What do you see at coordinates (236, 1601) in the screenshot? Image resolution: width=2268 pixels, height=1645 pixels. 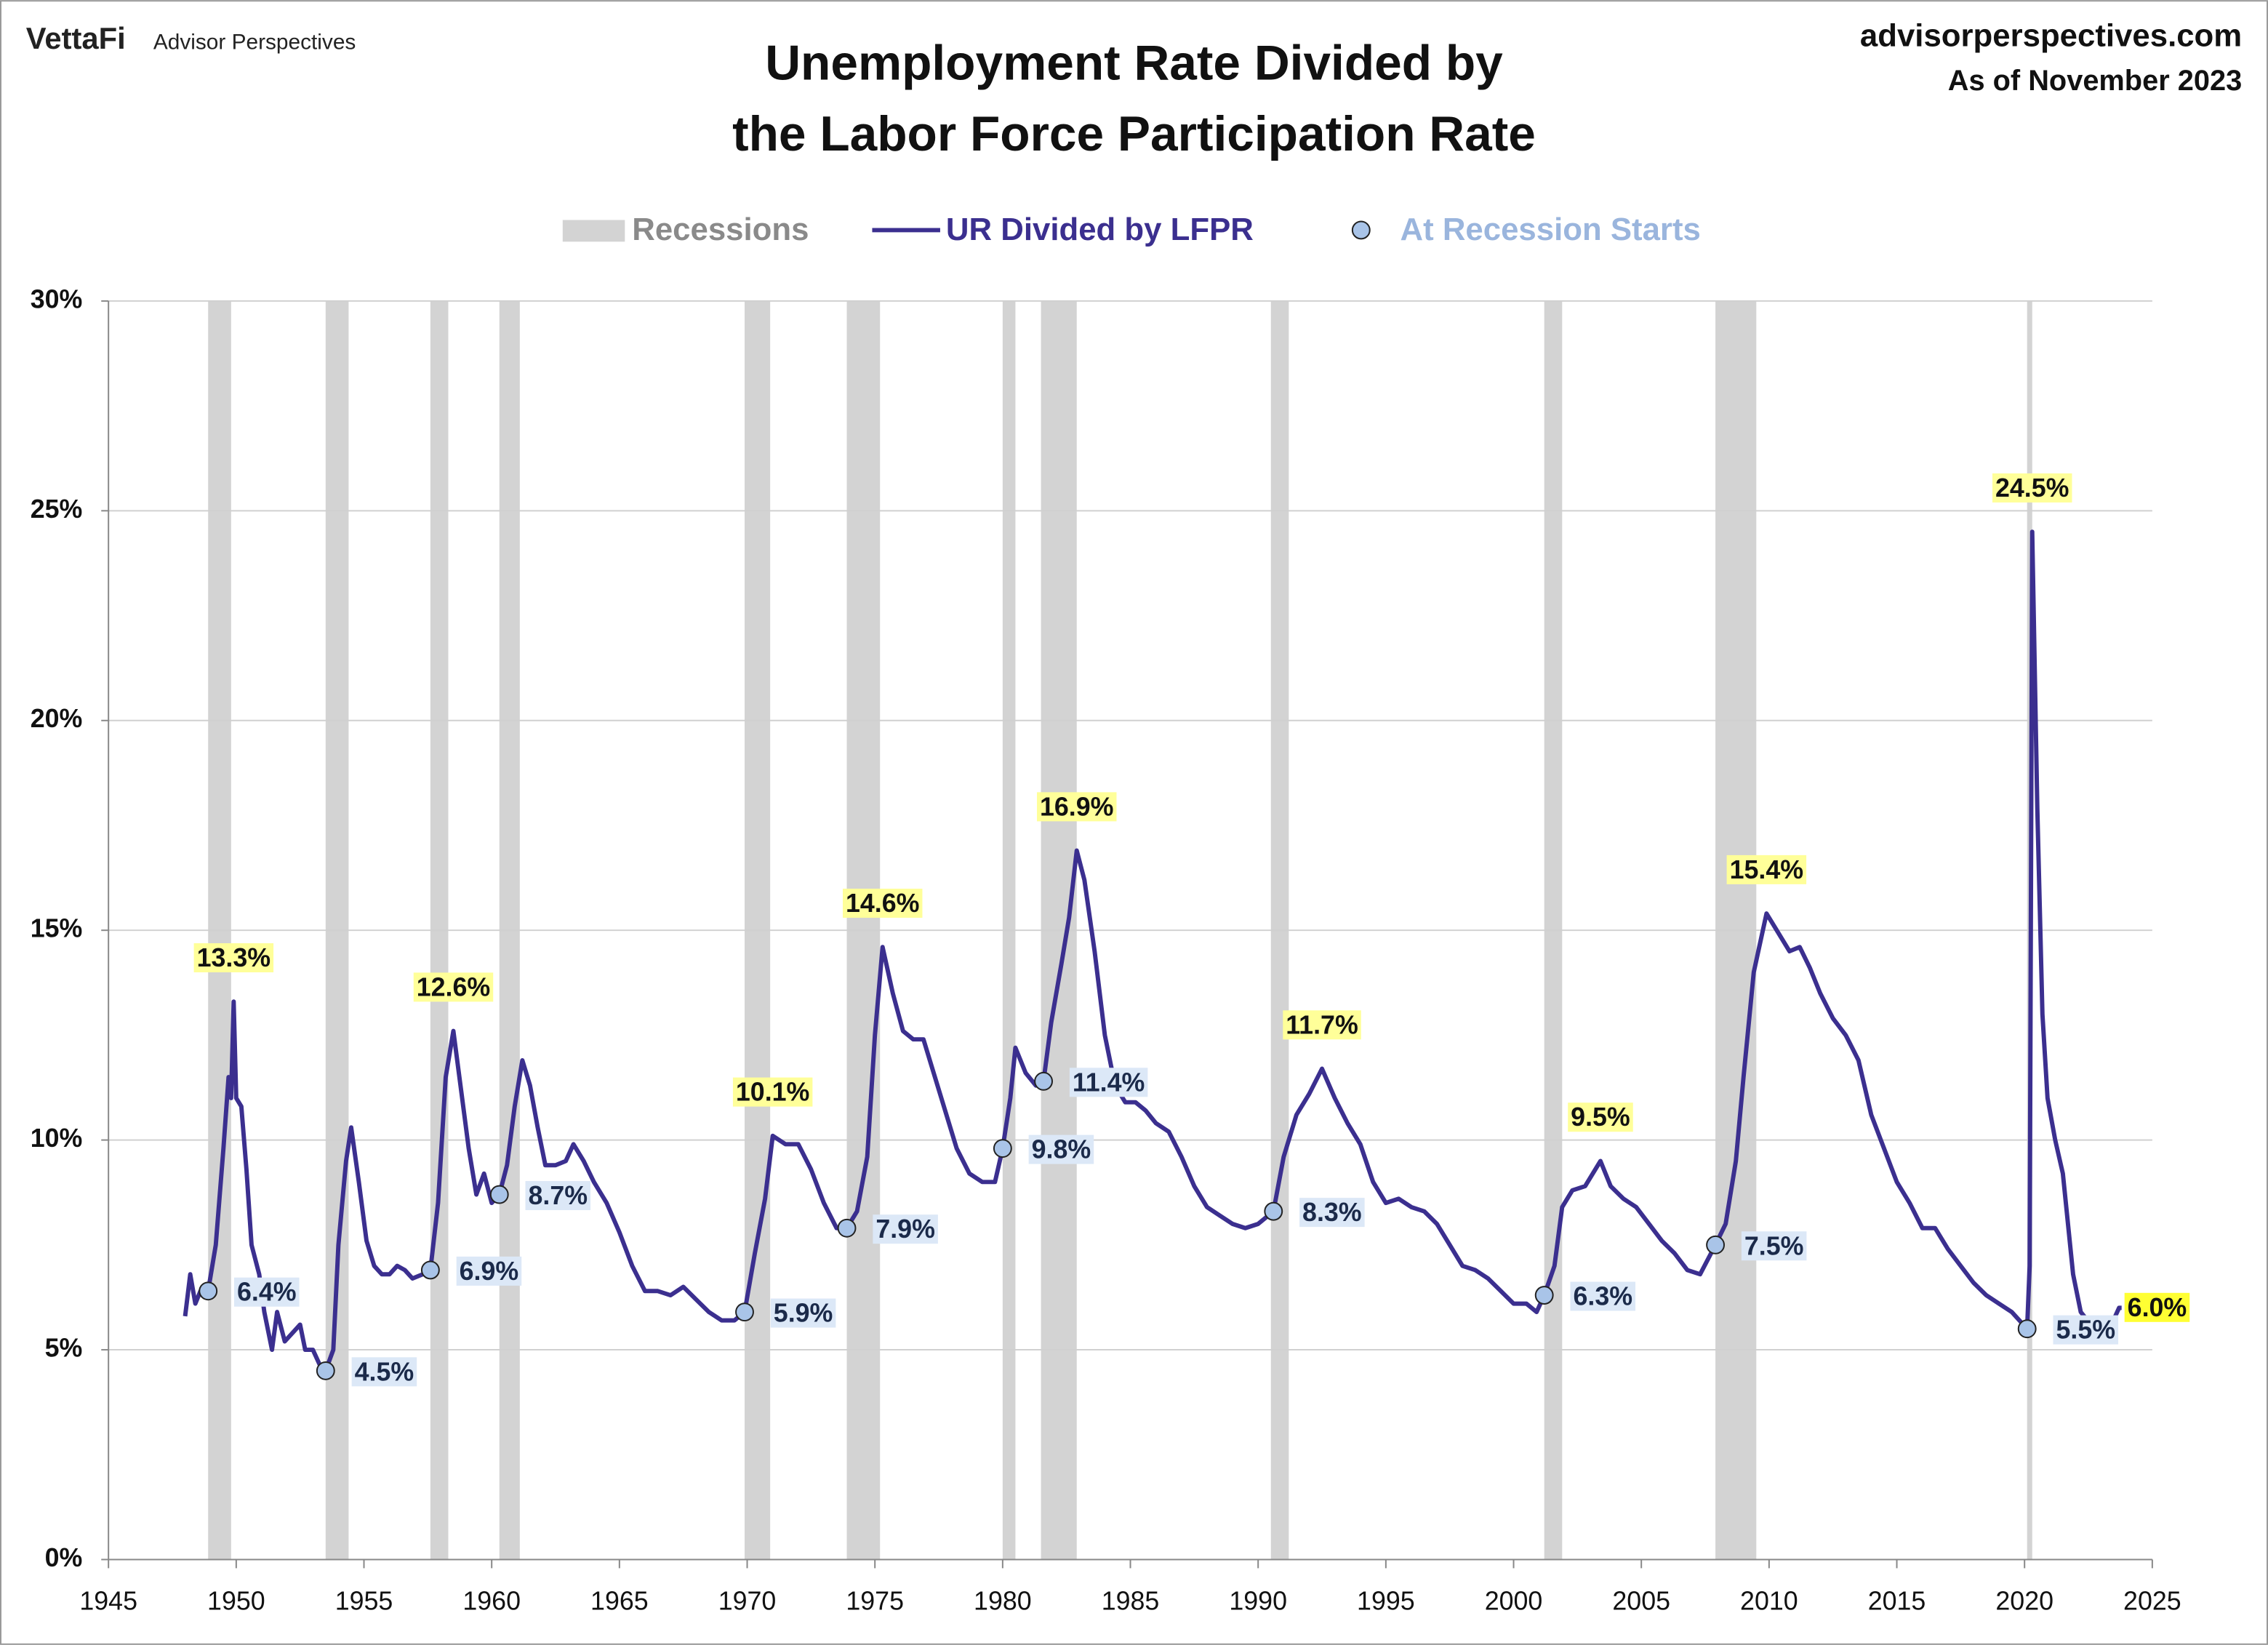 I see `x-tick-label: 1950` at bounding box center [236, 1601].